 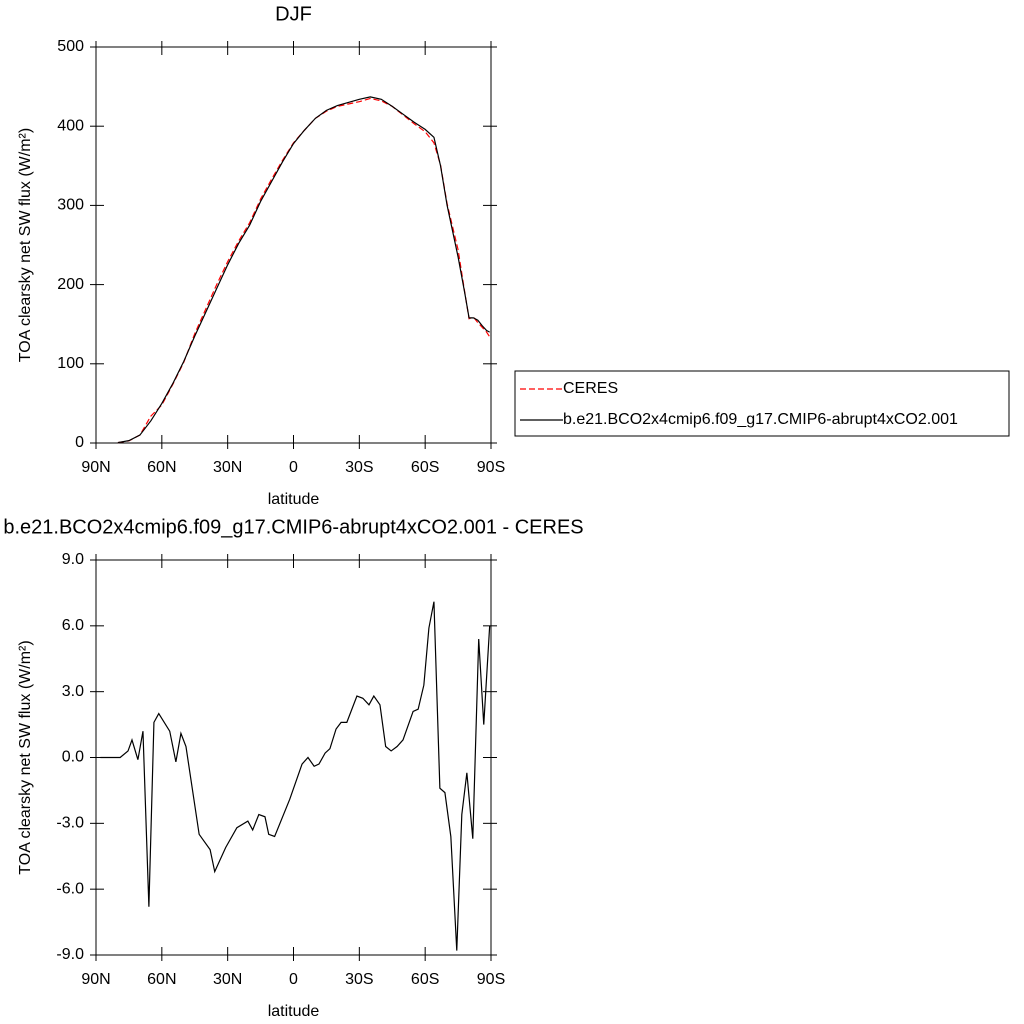 What do you see at coordinates (73, 757) in the screenshot?
I see `y-tick-label: 0.0` at bounding box center [73, 757].